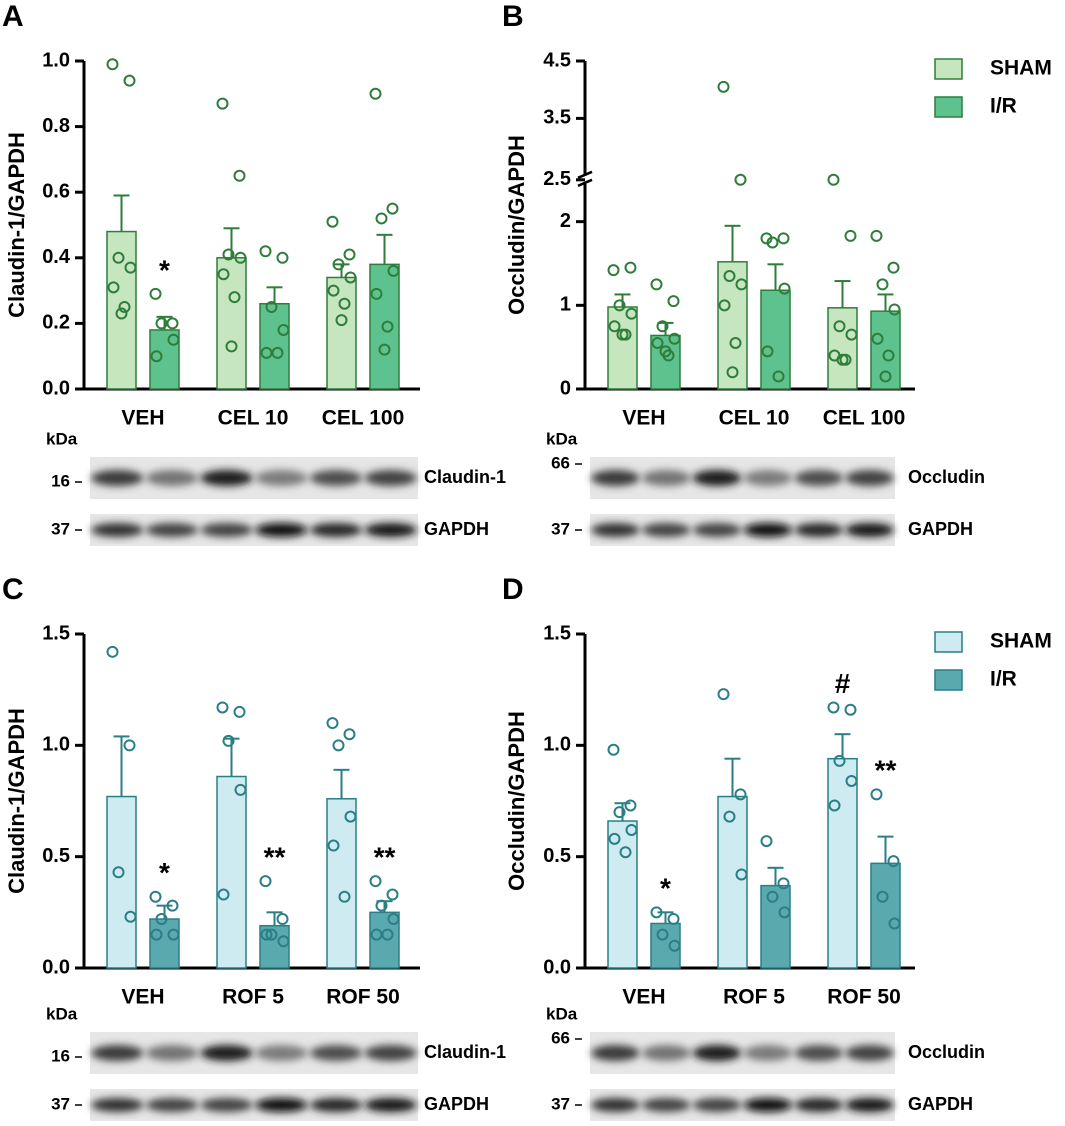 The image size is (1065, 1126). Describe the element at coordinates (60, 1055) in the screenshot. I see `blot-marker: 16` at that location.